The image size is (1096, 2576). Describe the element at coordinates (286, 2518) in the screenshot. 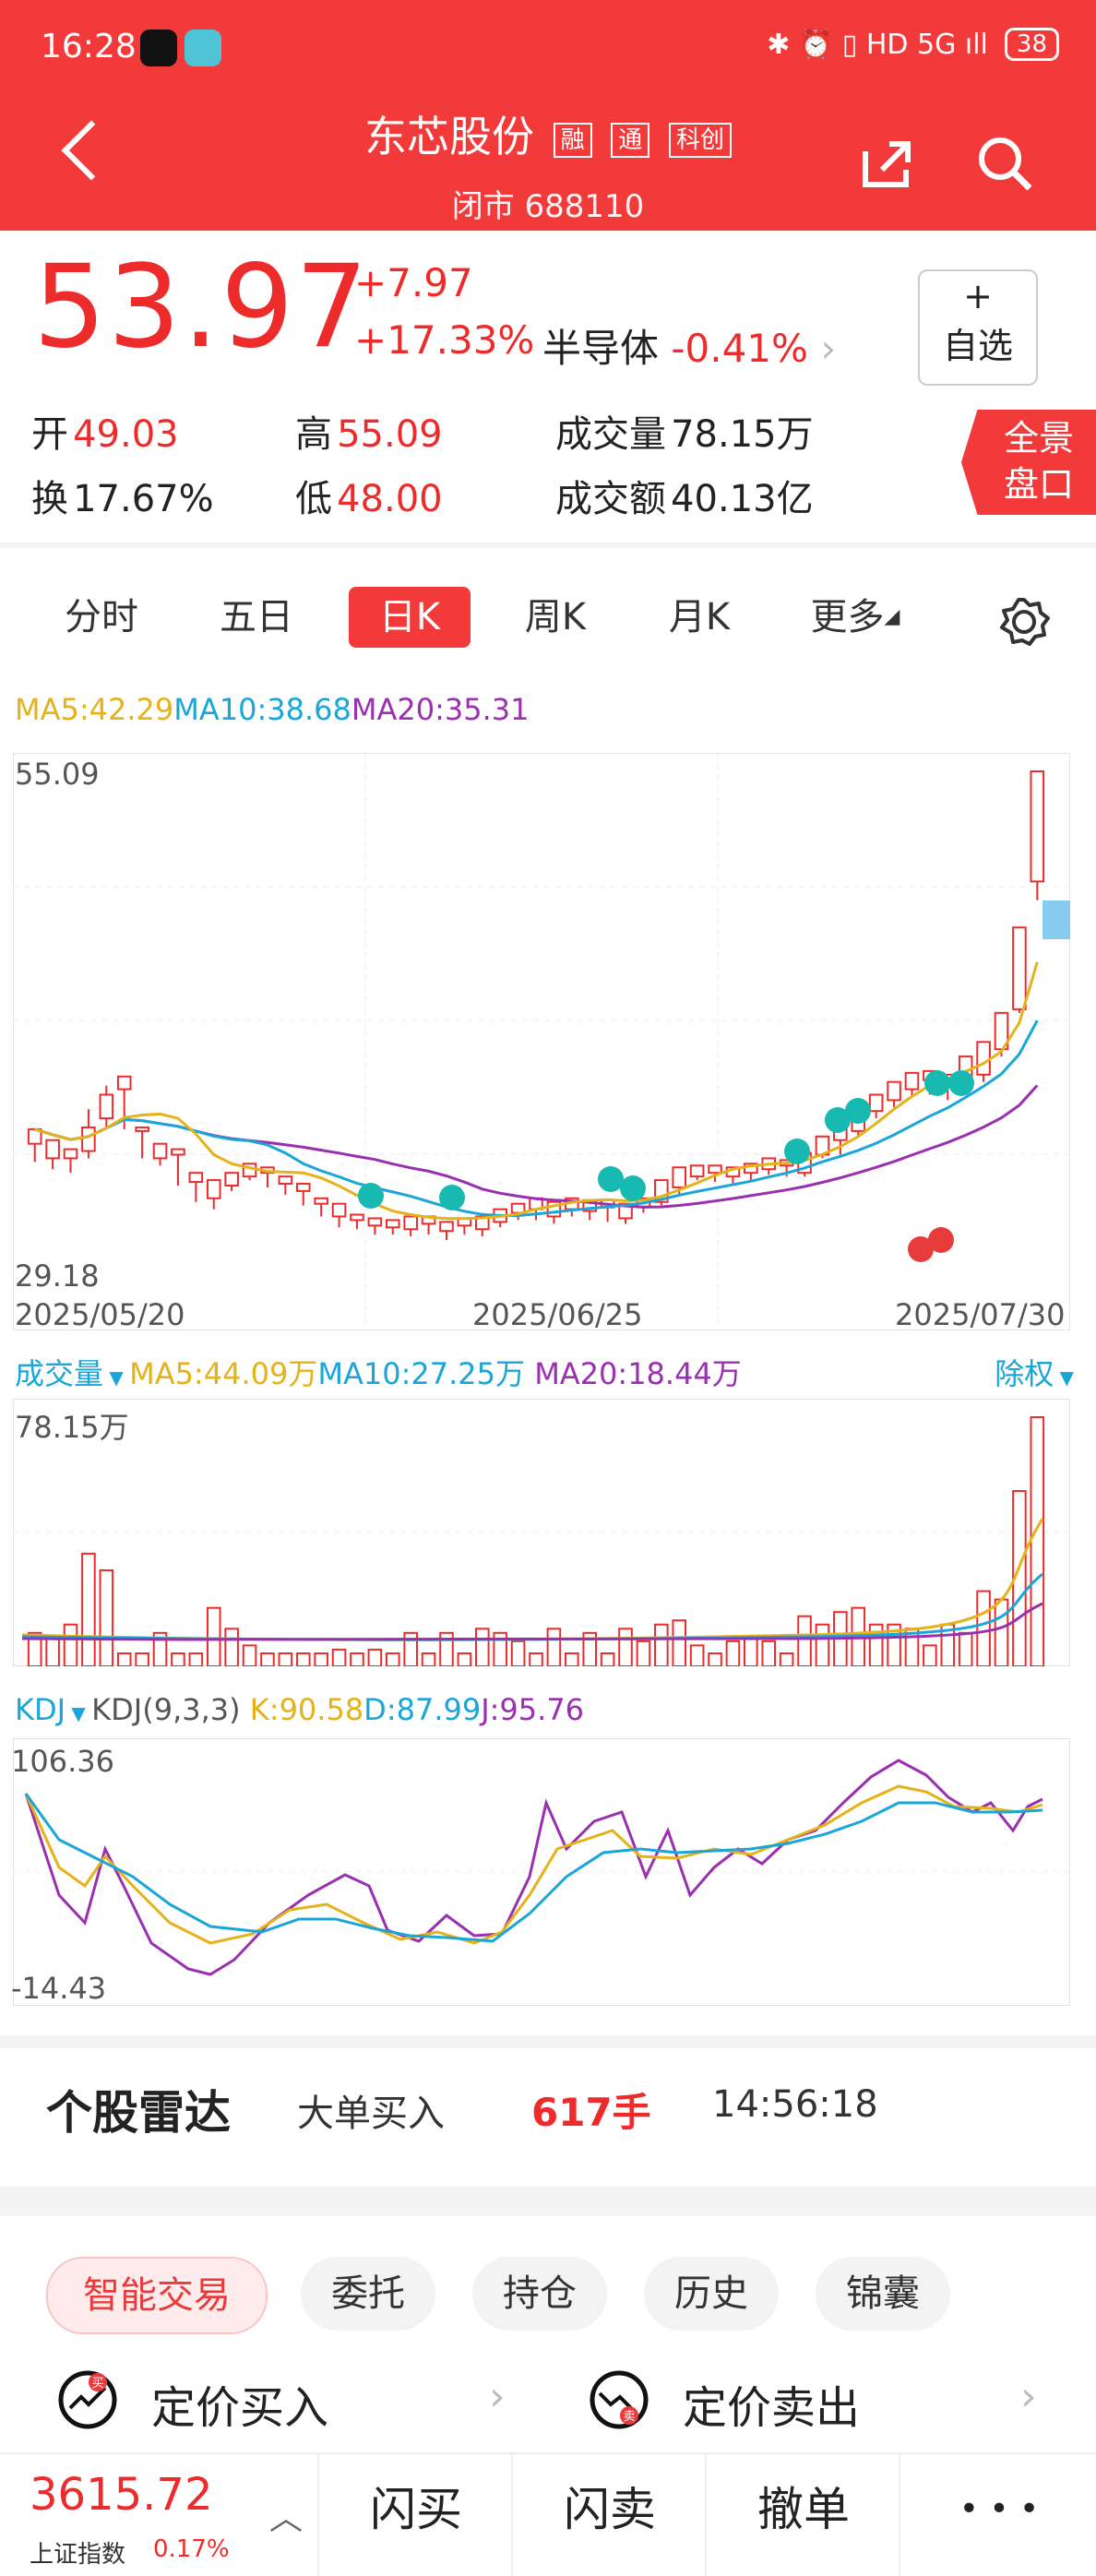

I see `chevron-up-icon: ︿` at that location.